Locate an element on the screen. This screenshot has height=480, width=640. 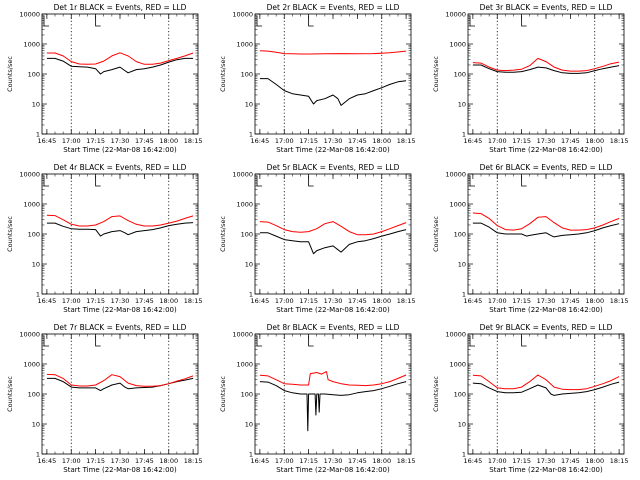
chart-title: Det 2r BLACK = Events, RED = LLD is located at coordinates (333, 7).